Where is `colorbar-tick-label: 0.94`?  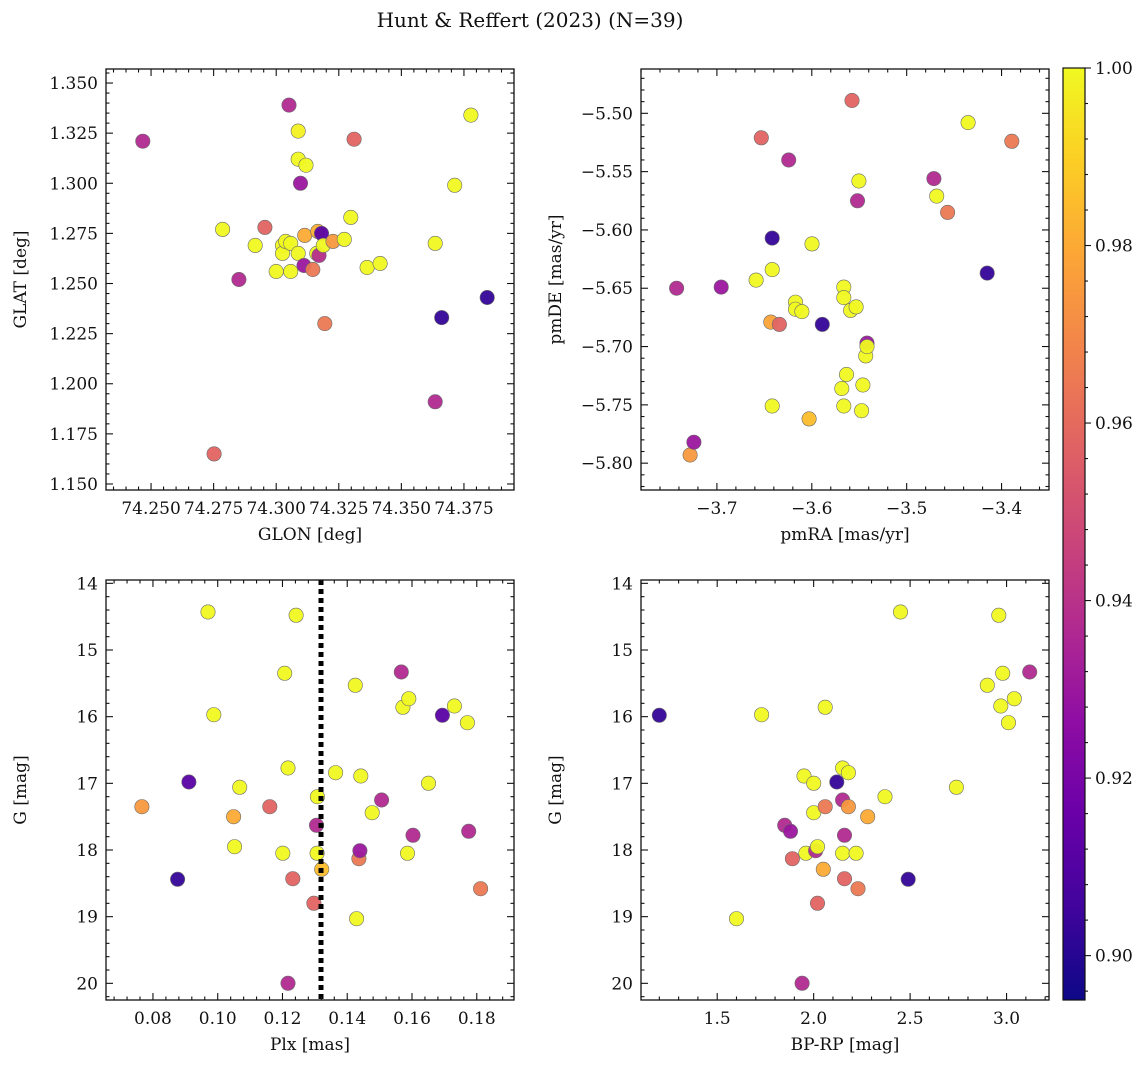 colorbar-tick-label: 0.94 is located at coordinates (1114, 602).